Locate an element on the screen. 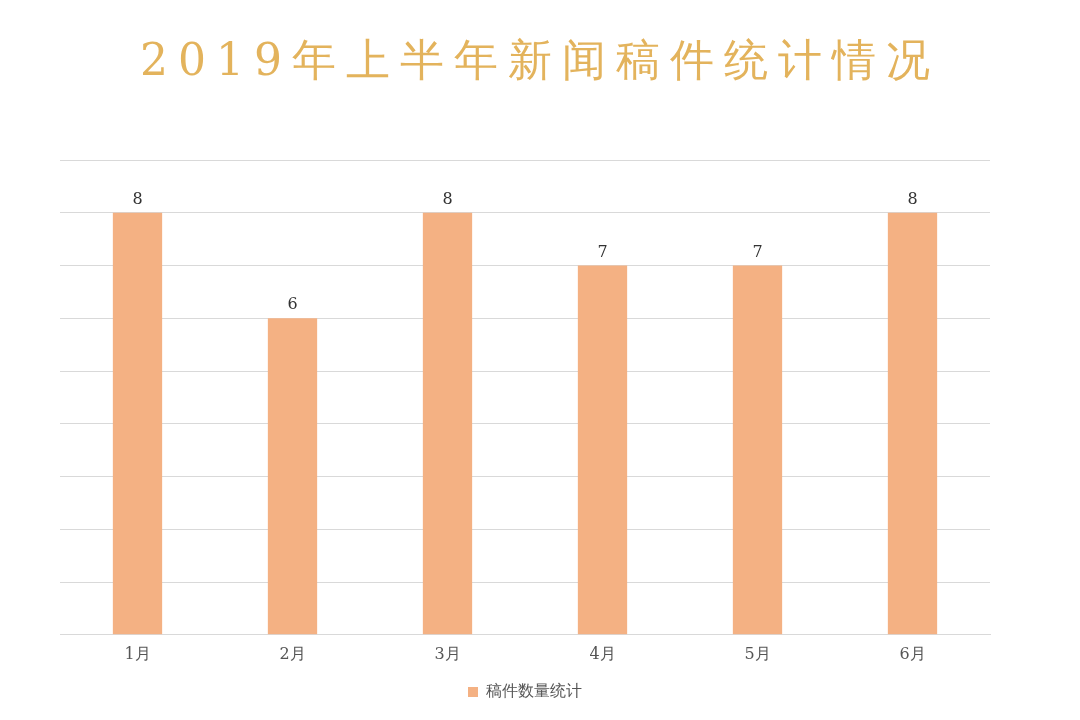 This screenshot has width=1080, height=720. x-tick-label: 2月 is located at coordinates (292, 653).